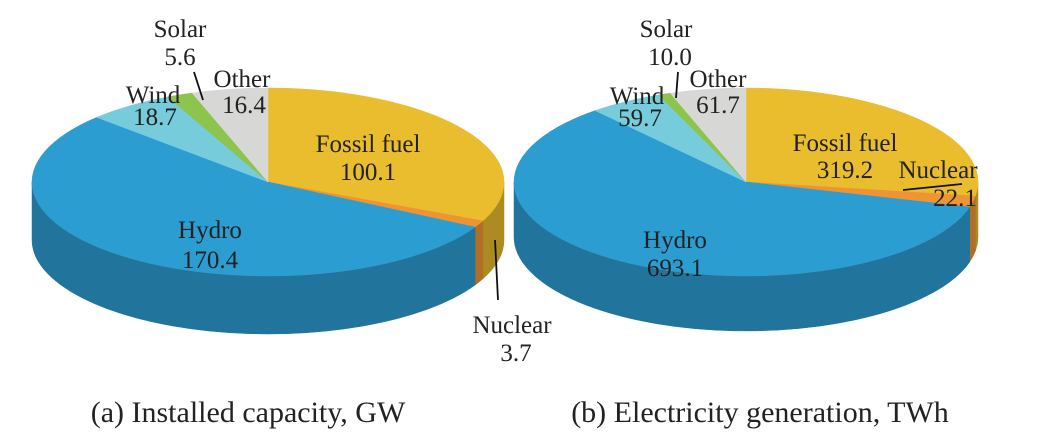  Describe the element at coordinates (179, 57) in the screenshot. I see `slice-value-solar: 5.6` at that location.